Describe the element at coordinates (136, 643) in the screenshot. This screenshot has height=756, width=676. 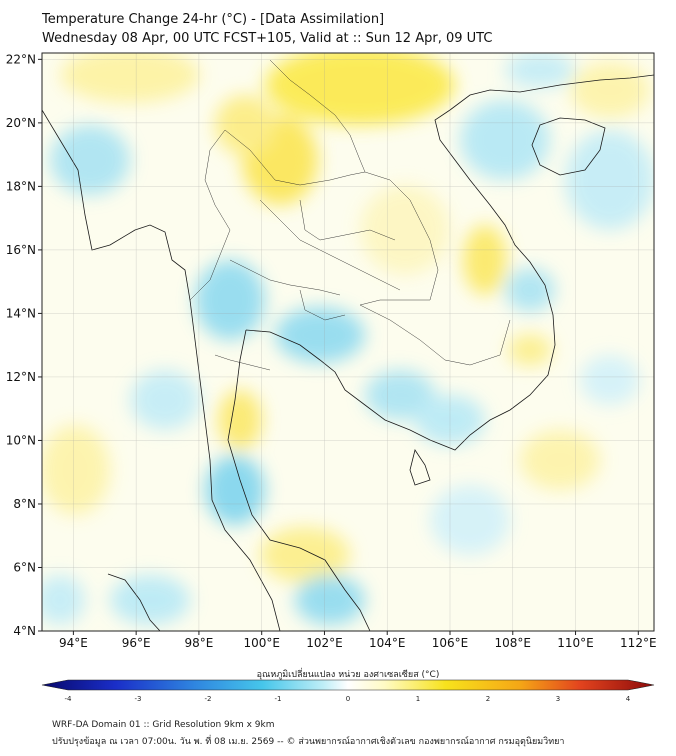
I see `lon-tick-label: 96°E` at that location.